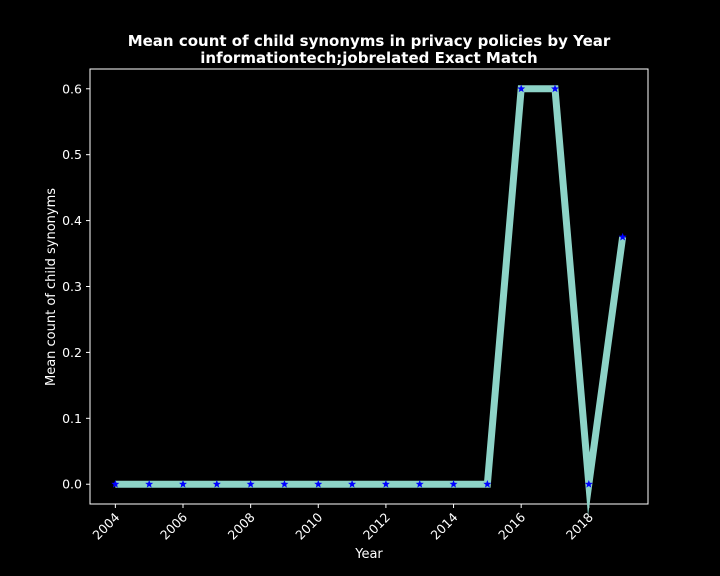 Image resolution: width=720 pixels, height=576 pixels. Describe the element at coordinates (511, 525) in the screenshot. I see `x-tick-label: 2016` at that location.